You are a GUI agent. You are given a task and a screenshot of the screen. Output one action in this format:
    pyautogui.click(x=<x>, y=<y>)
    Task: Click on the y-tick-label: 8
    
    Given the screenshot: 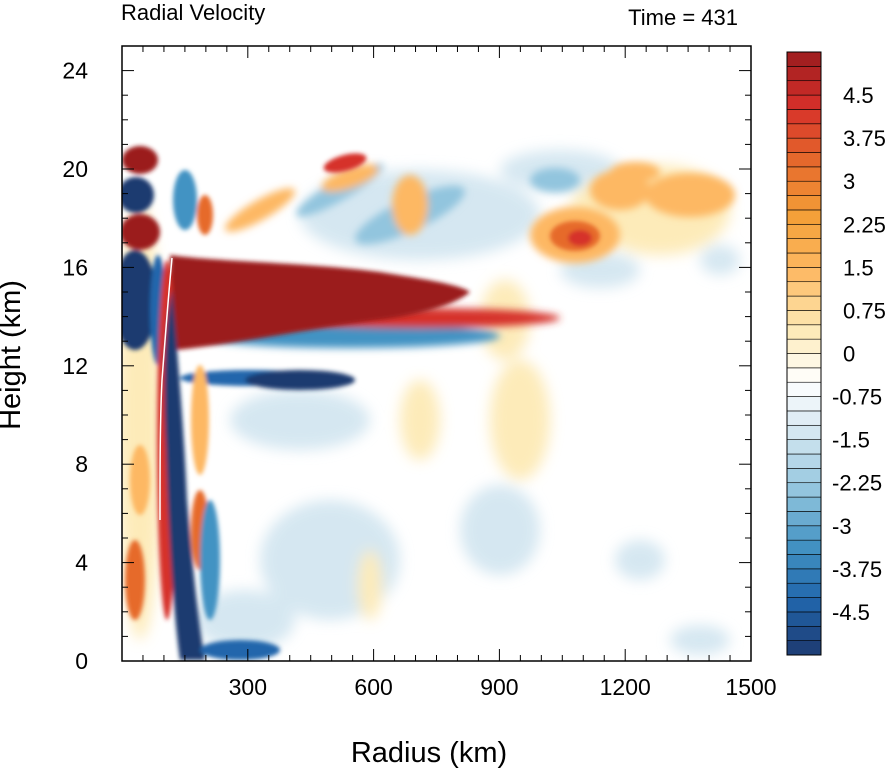 What is the action you would take?
    pyautogui.click(x=81, y=464)
    